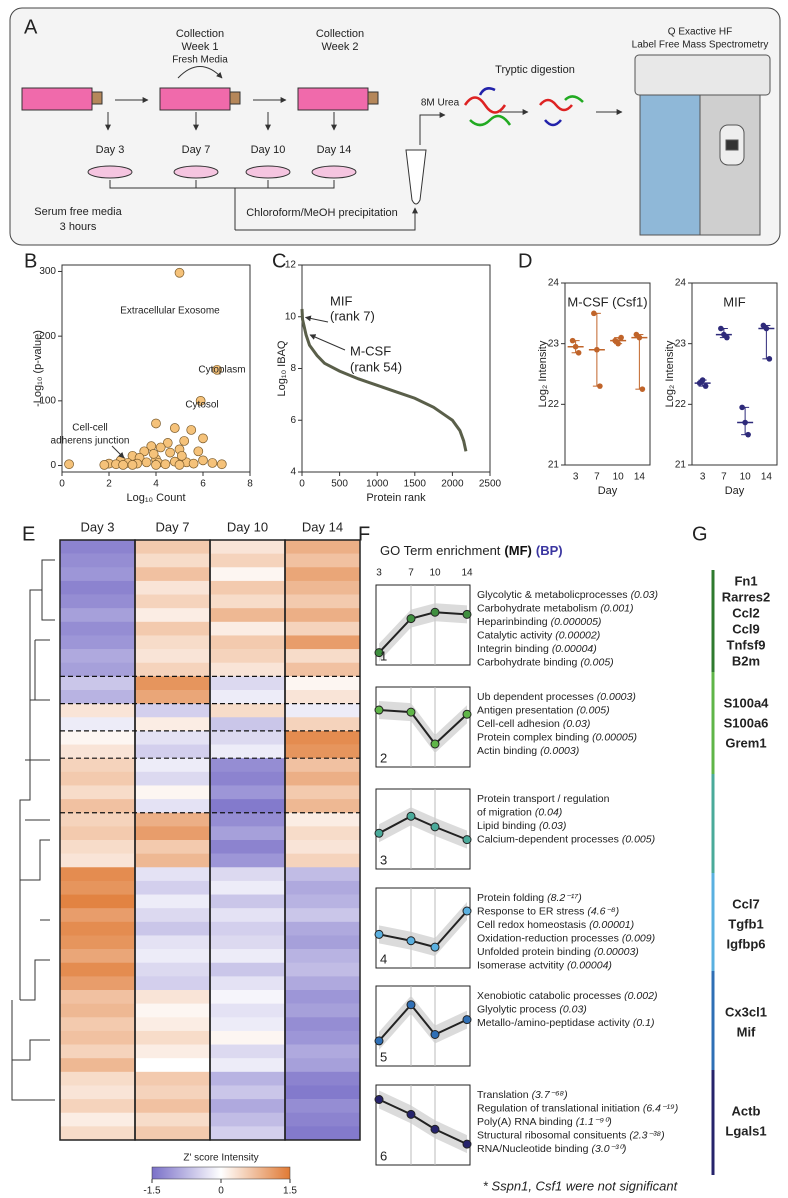 The width and height of the screenshot is (788, 1198). What do you see at coordinates (616, 608) in the screenshot?
I see `term-p: (0.001)` at bounding box center [616, 608].